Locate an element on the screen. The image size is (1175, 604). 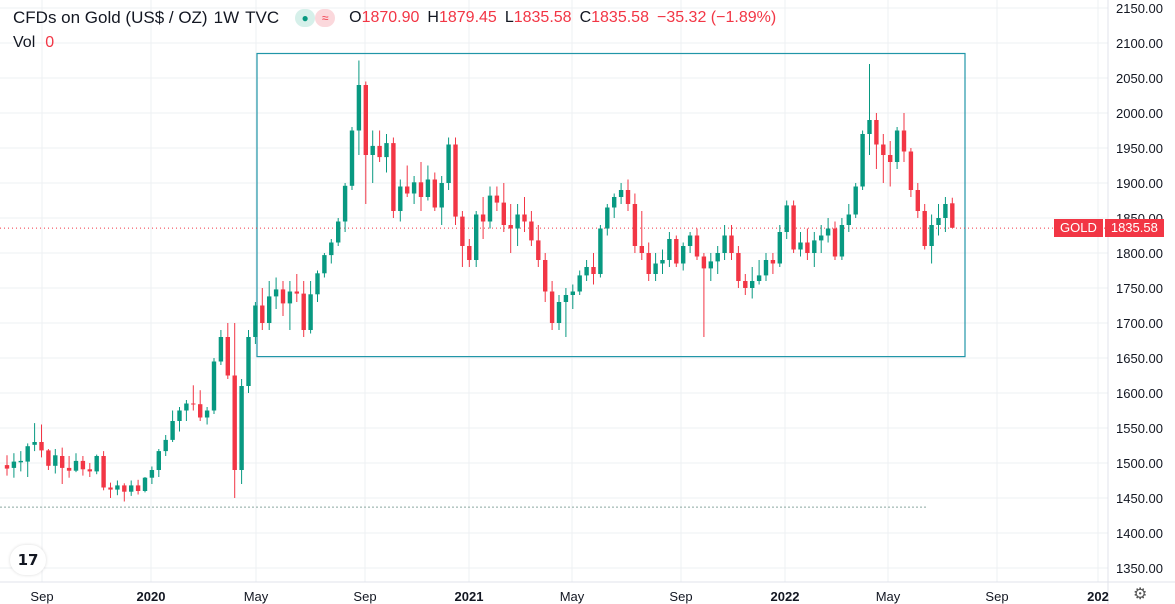
high-value: 1879.45 is located at coordinates (467, 17).